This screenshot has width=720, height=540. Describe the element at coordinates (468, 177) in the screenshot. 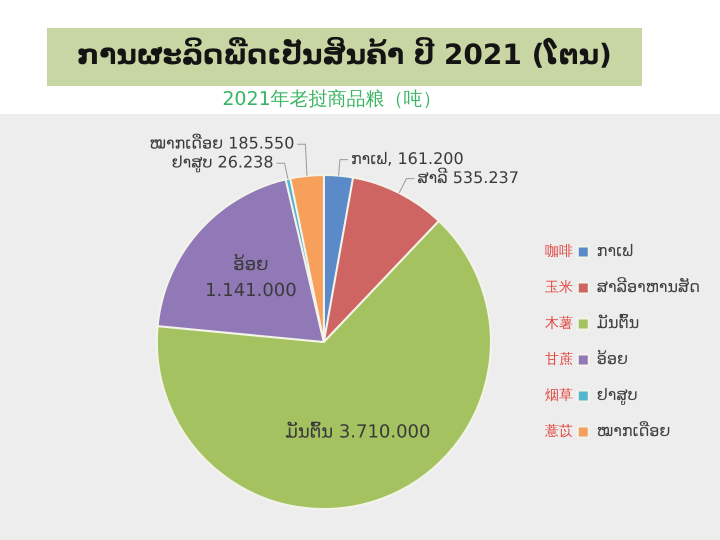

I see `data-label: ສາລີ 535.237` at that location.